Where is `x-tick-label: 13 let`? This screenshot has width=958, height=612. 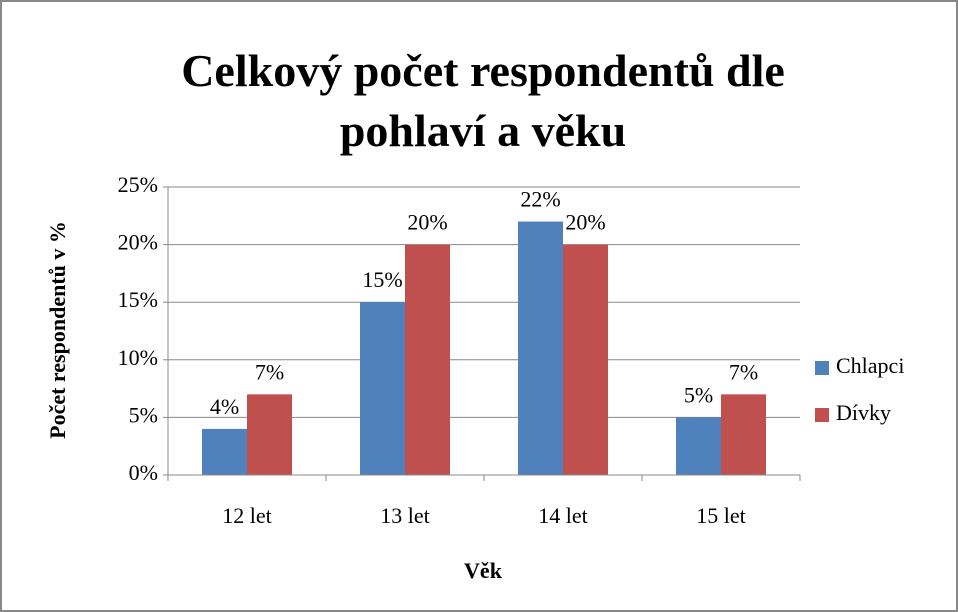
x-tick-label: 13 let is located at coordinates (405, 515).